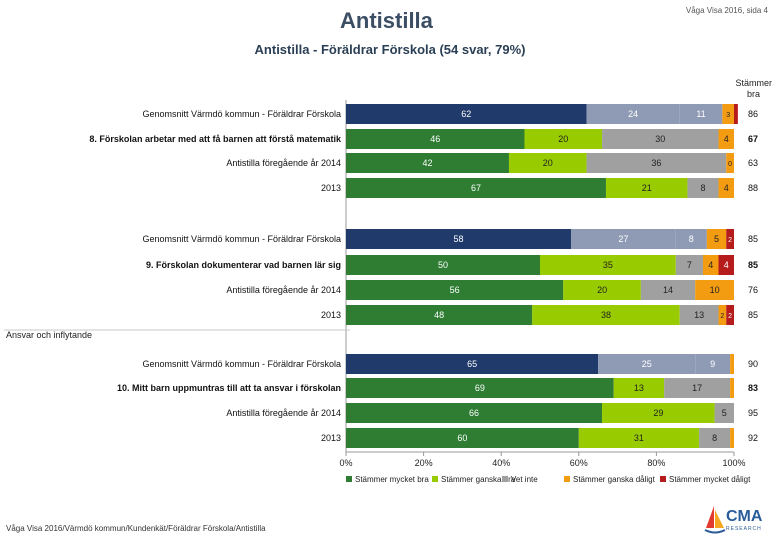 The image size is (780, 541). I want to click on row-score: 88, so click(753, 188).